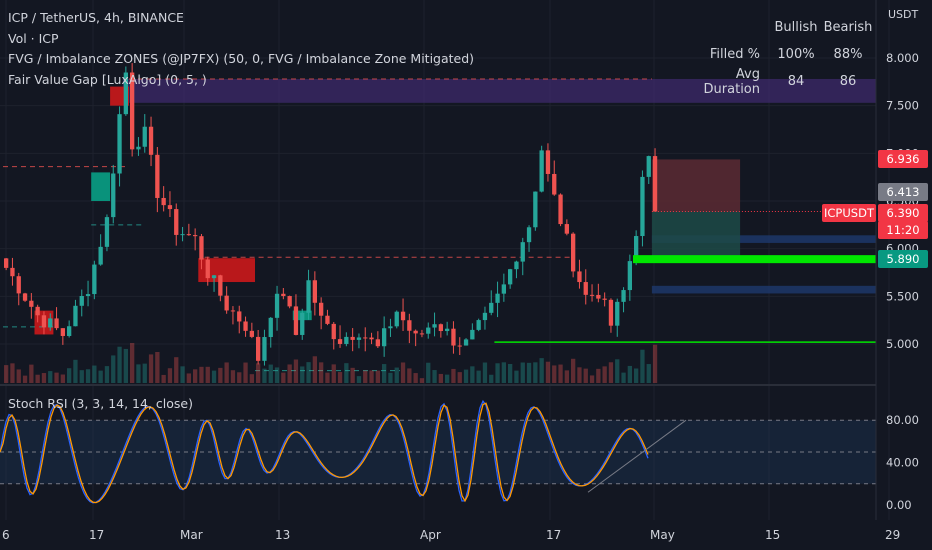  What do you see at coordinates (849, 213) in the screenshot?
I see `ticker-tag: ICPUSDT` at bounding box center [849, 213].